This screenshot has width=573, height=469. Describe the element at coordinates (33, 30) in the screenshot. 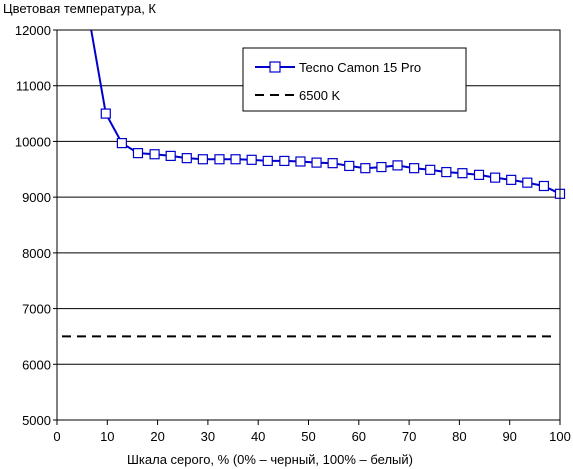

I see `y-tick-label: 12000` at that location.